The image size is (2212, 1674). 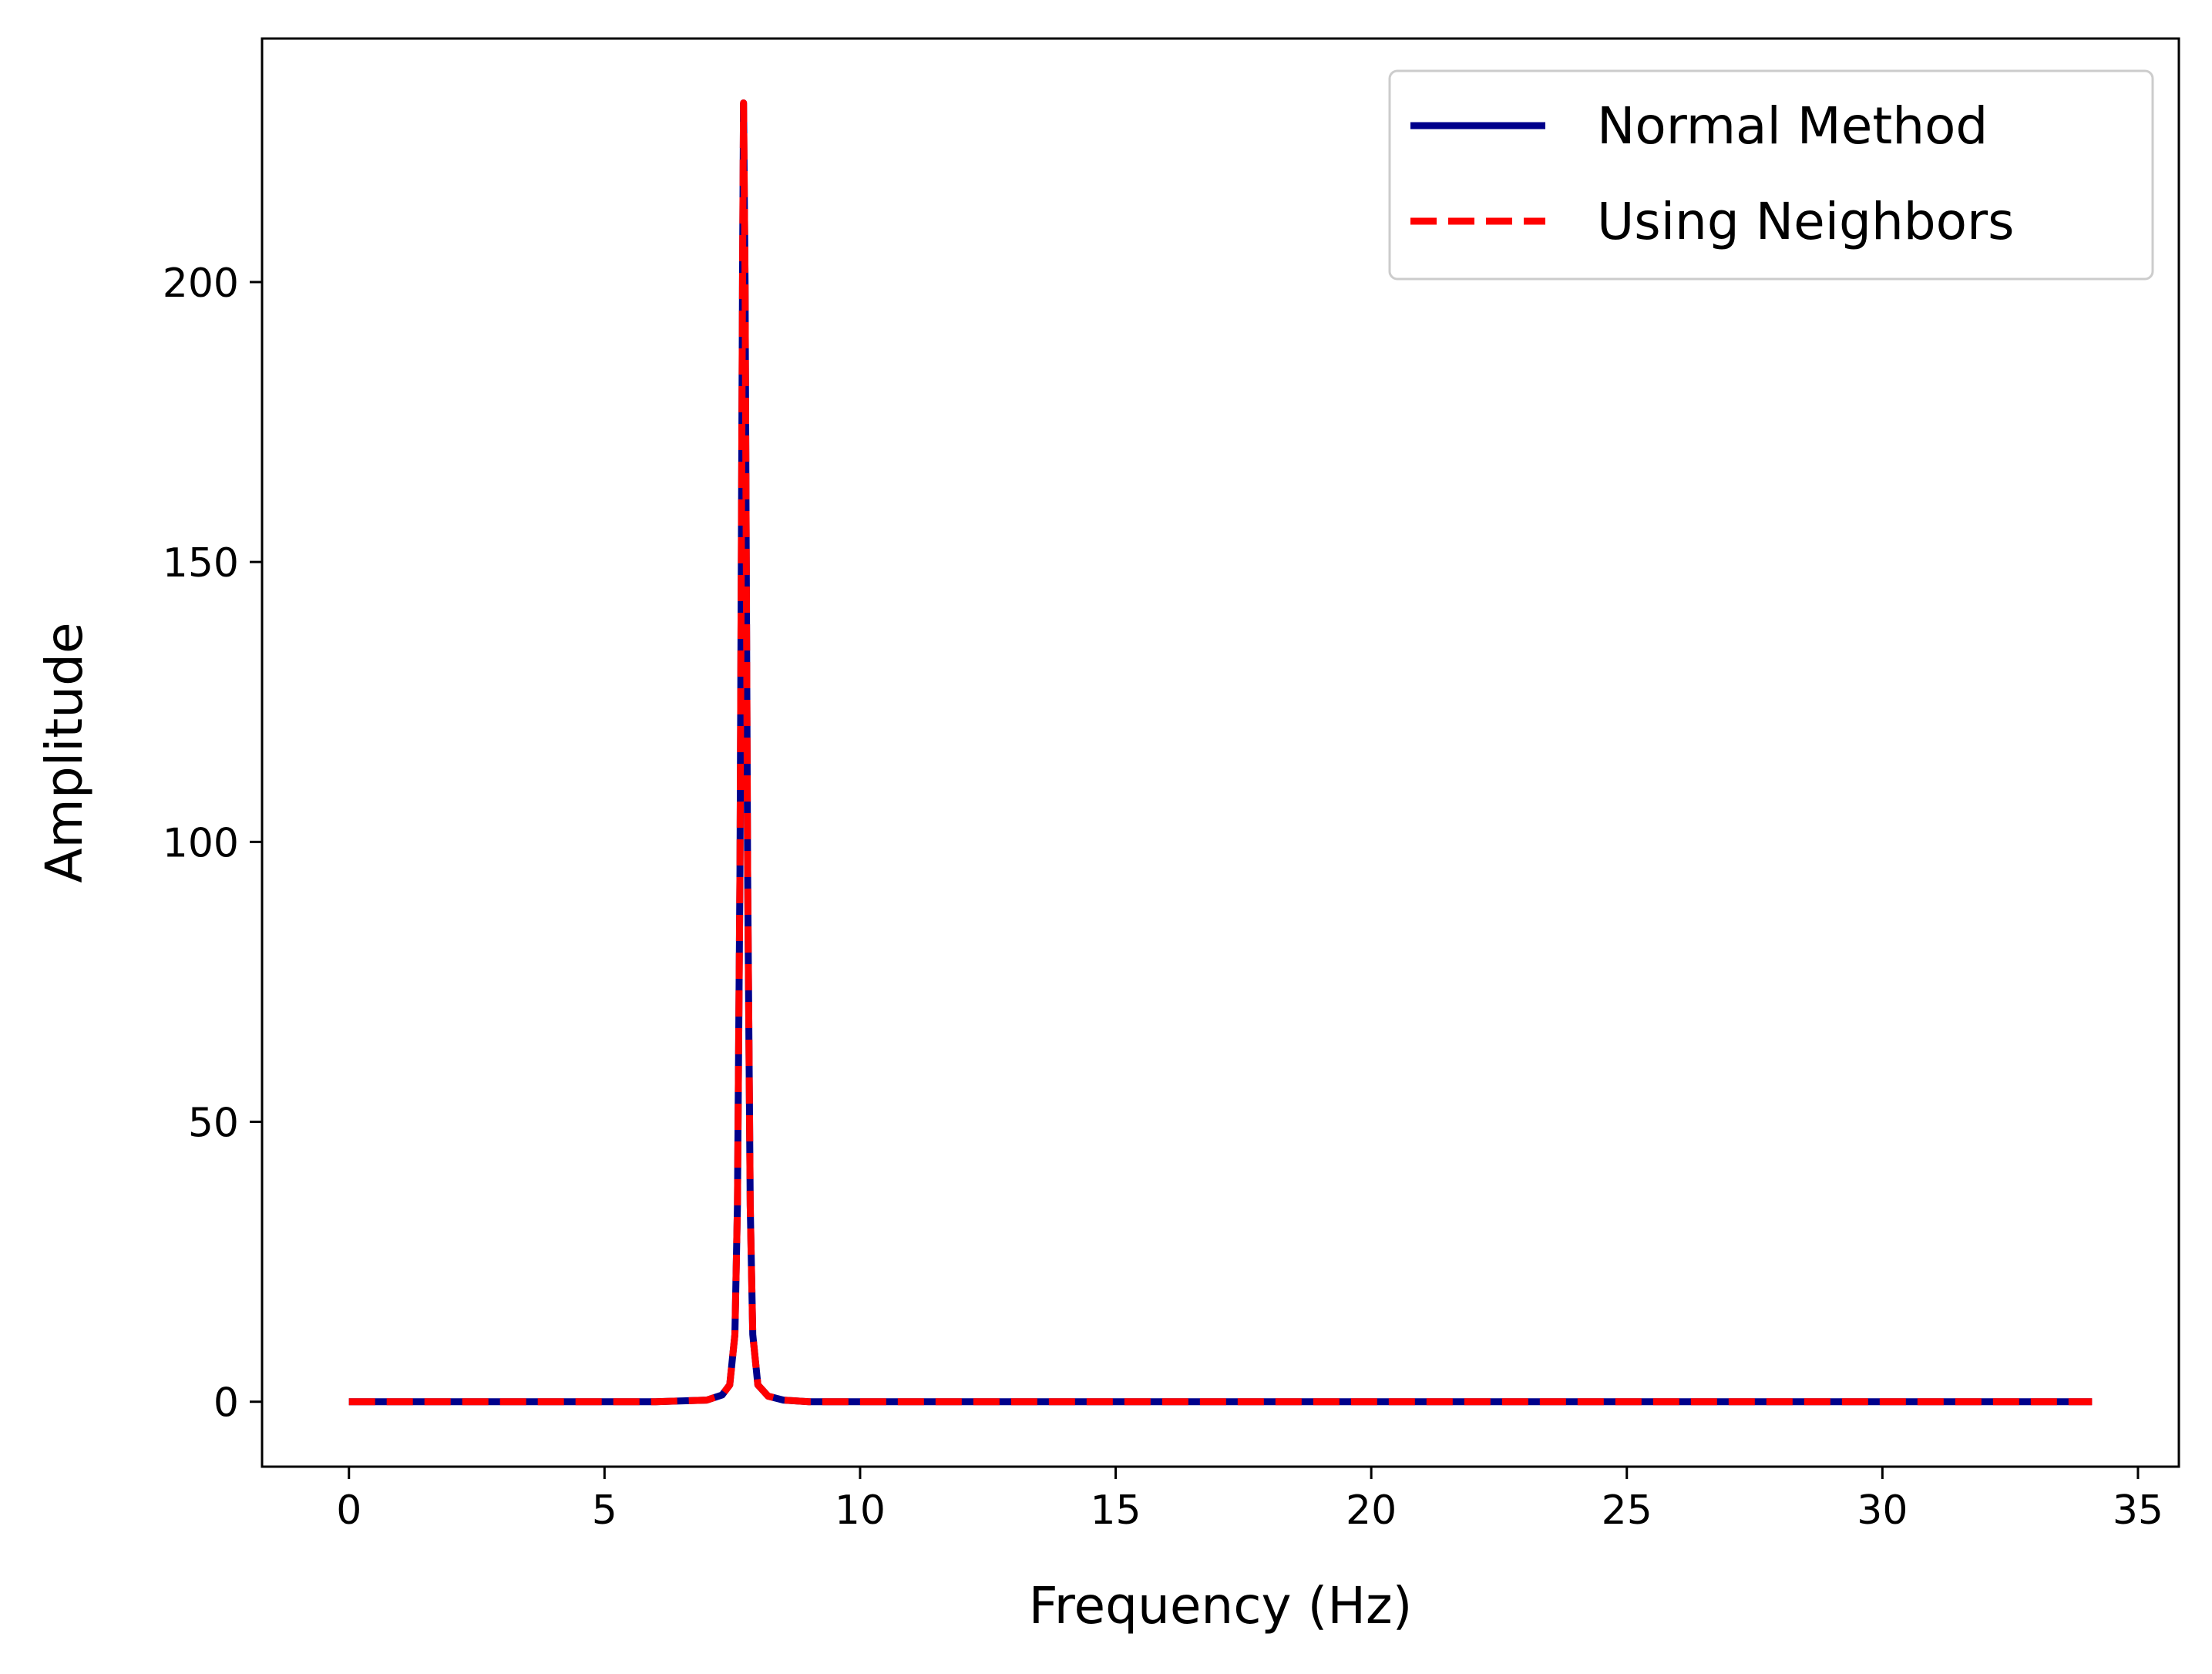 I want to click on legend-label-1: Normal Method, so click(x=1792, y=126).